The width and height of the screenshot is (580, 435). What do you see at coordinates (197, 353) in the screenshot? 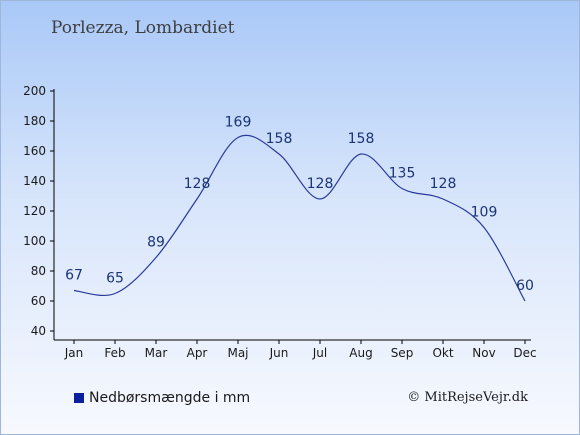
I see `x-tick-label: Apr` at bounding box center [197, 353].